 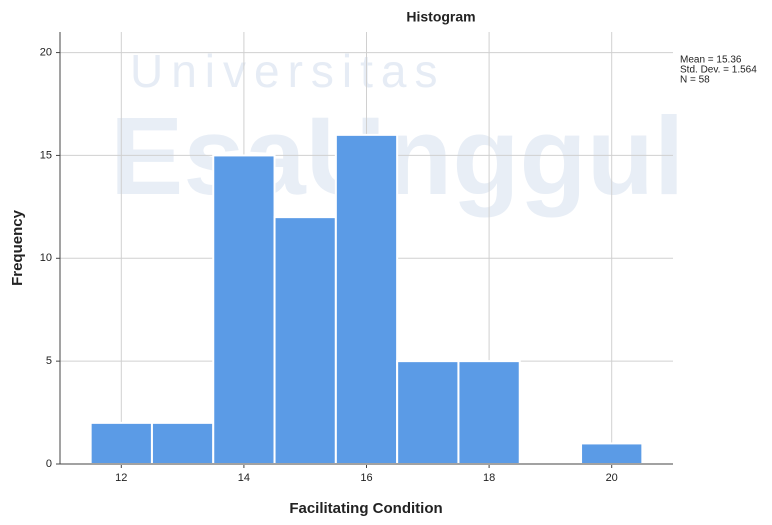 I want to click on x-tick-label: 16, so click(x=366, y=478).